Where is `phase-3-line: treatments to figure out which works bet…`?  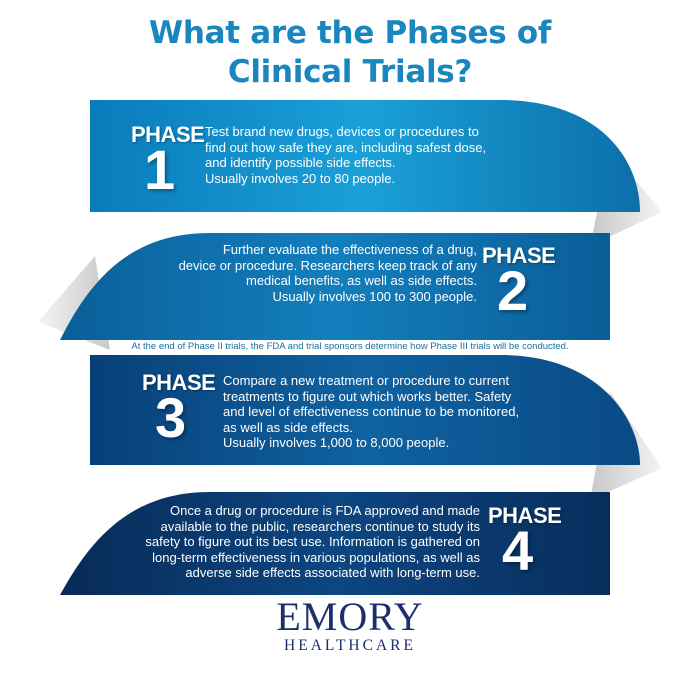
phase-3-line: treatments to figure out which works bet… is located at coordinates (367, 396).